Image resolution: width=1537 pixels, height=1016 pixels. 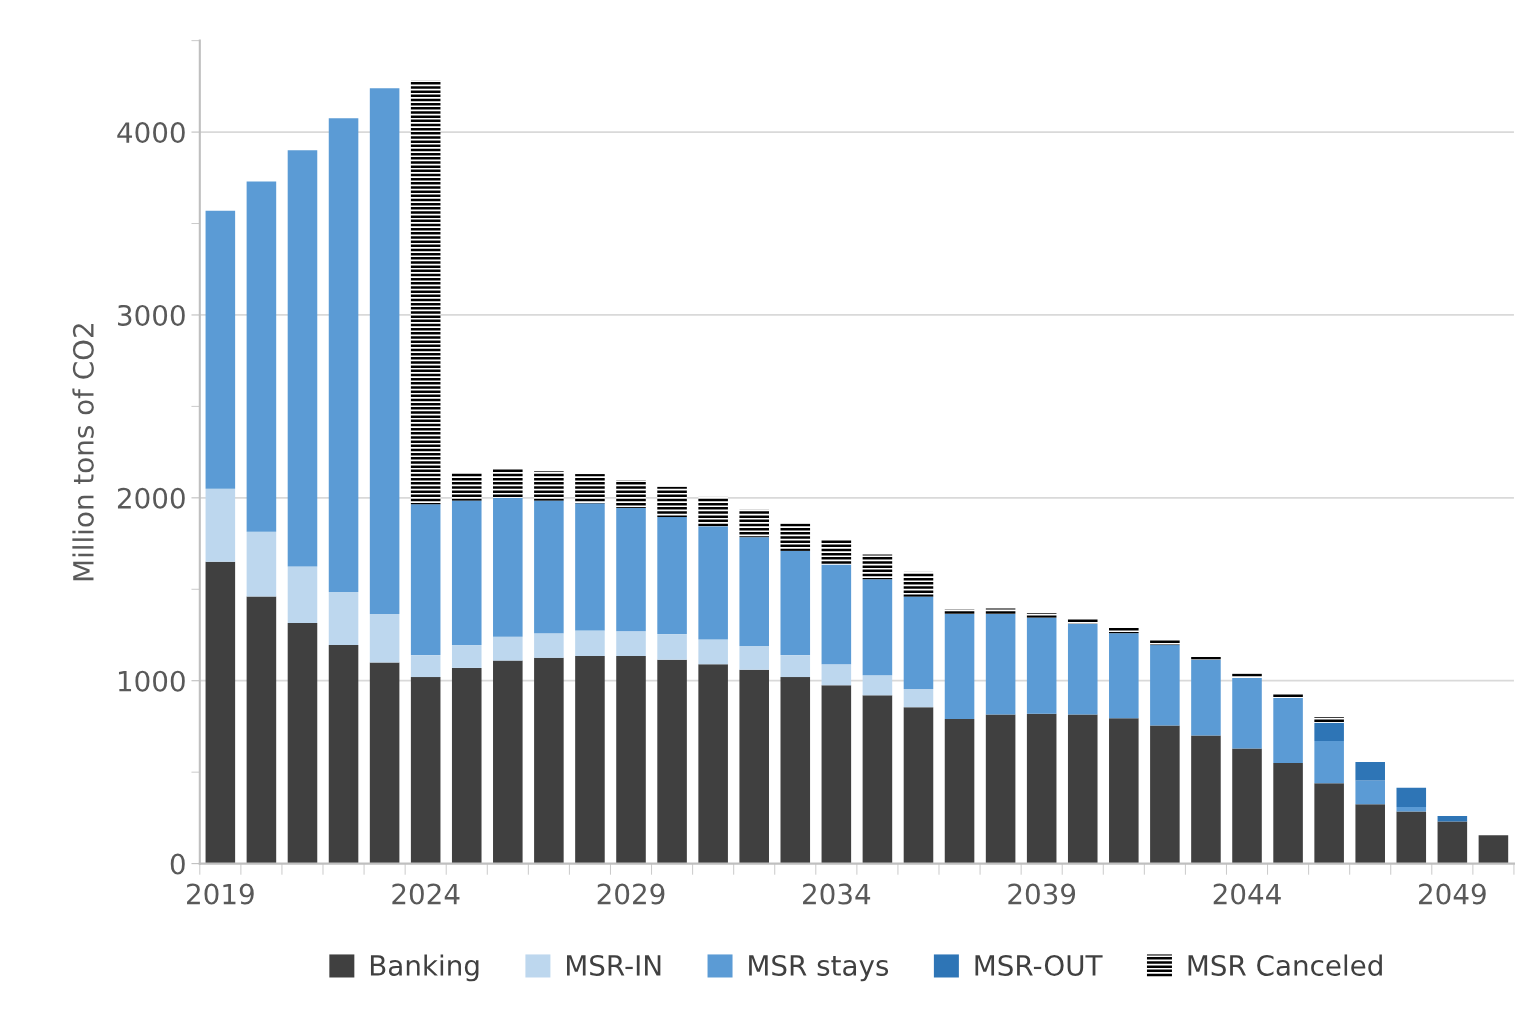 What do you see at coordinates (151, 498) in the screenshot?
I see `y-tick-label: 2000` at bounding box center [151, 498].